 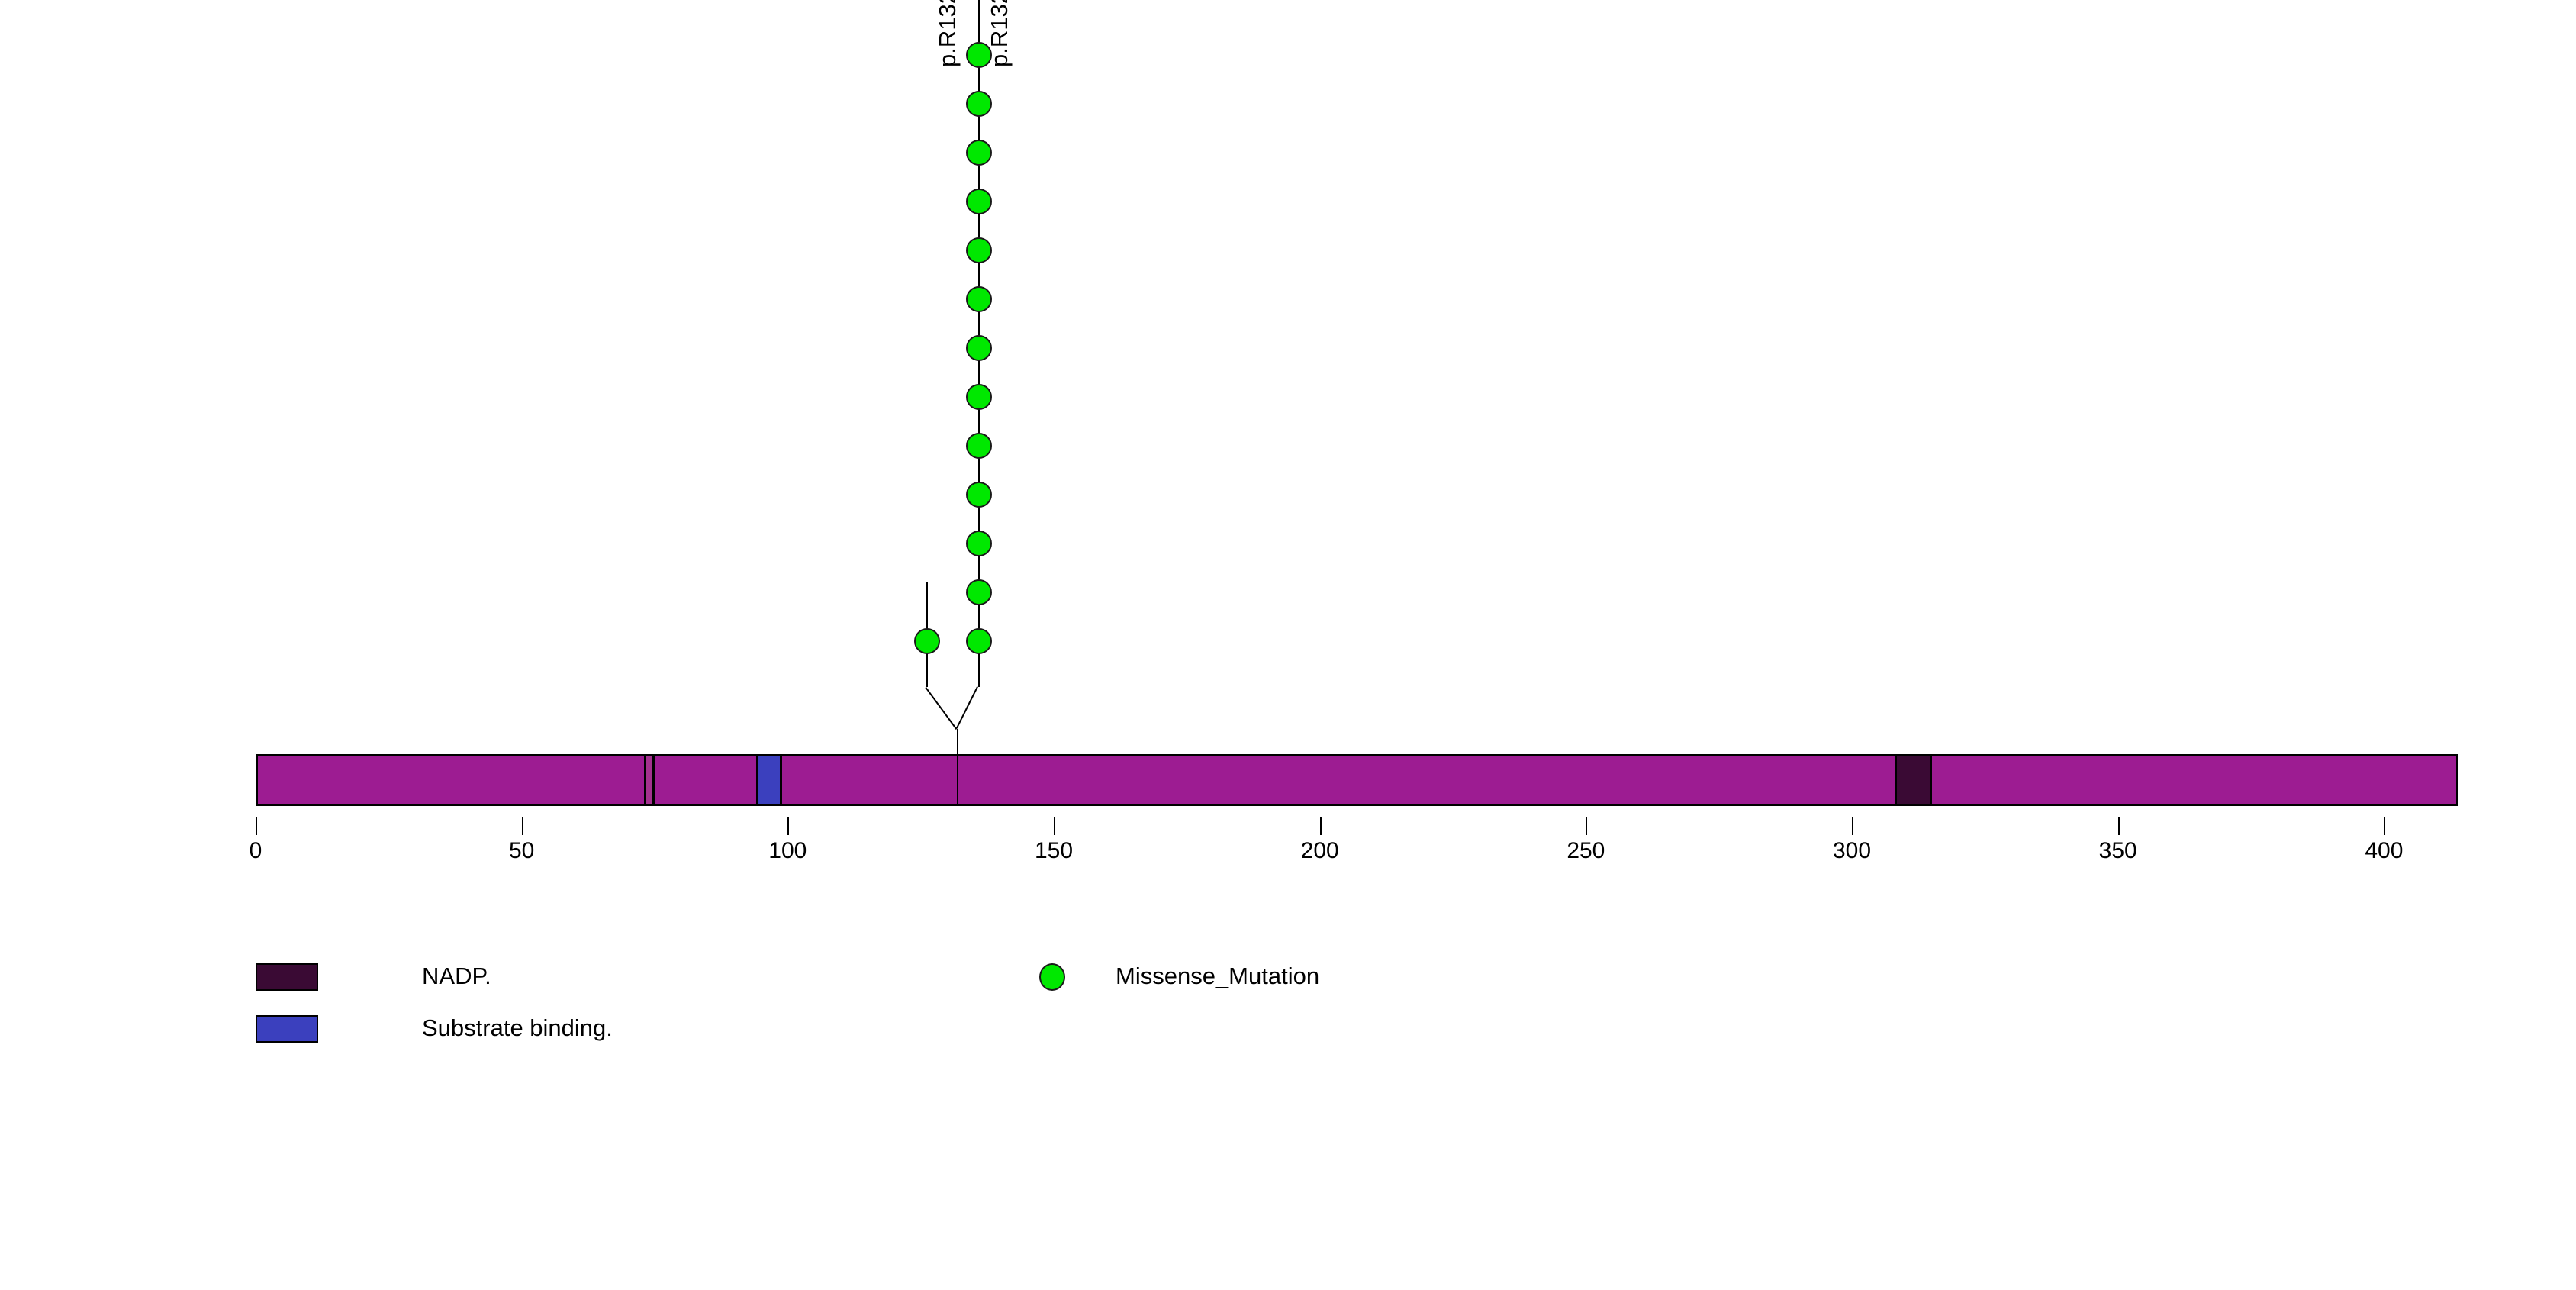 What do you see at coordinates (769, 780) in the screenshot?
I see `domain-substrate-binding` at bounding box center [769, 780].